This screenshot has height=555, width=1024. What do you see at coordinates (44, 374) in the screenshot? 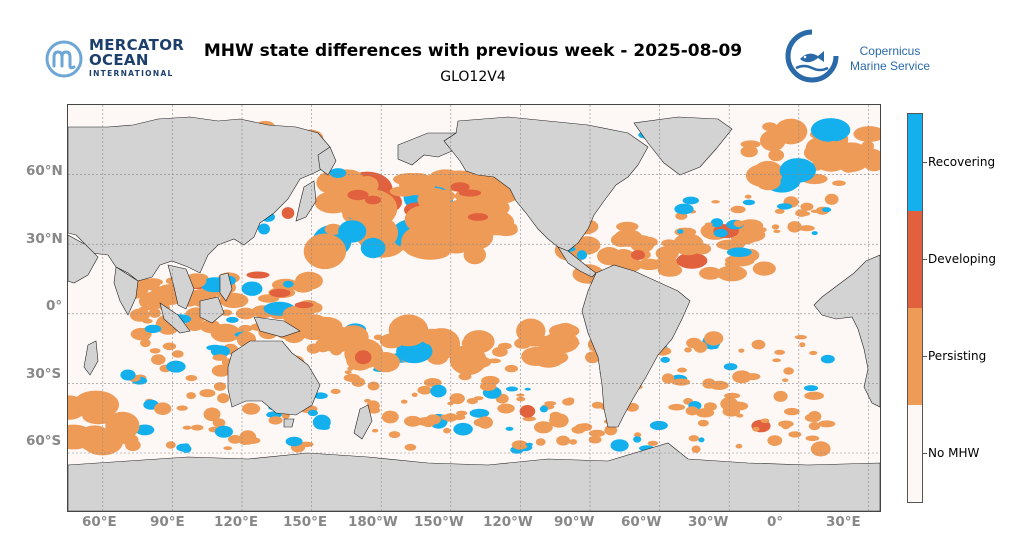
I see `lat-tick-label: 30°S` at bounding box center [44, 374].